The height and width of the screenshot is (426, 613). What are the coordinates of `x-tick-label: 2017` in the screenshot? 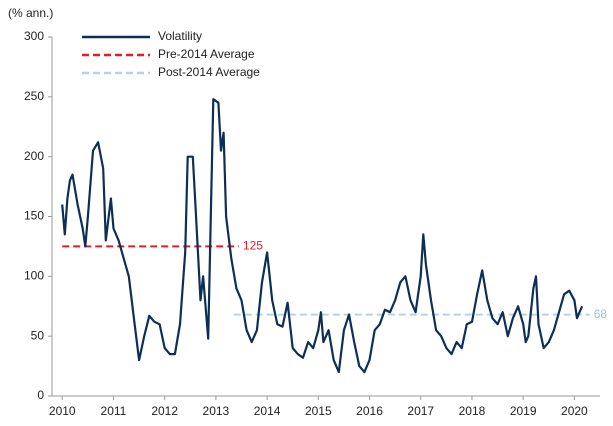 It's located at (420, 411).